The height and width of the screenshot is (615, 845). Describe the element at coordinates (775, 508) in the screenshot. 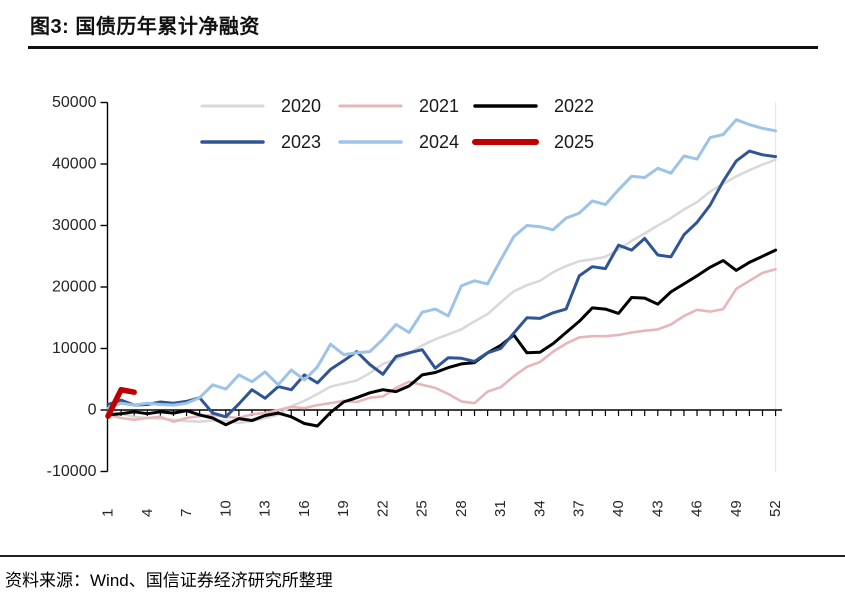

I see `x-tick-label: 52` at that location.